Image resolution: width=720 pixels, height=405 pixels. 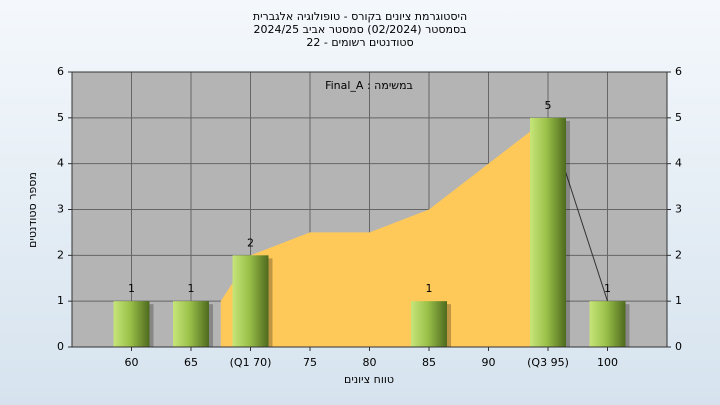 I want to click on legend-label: Final_A : במשימה, so click(x=369, y=85).